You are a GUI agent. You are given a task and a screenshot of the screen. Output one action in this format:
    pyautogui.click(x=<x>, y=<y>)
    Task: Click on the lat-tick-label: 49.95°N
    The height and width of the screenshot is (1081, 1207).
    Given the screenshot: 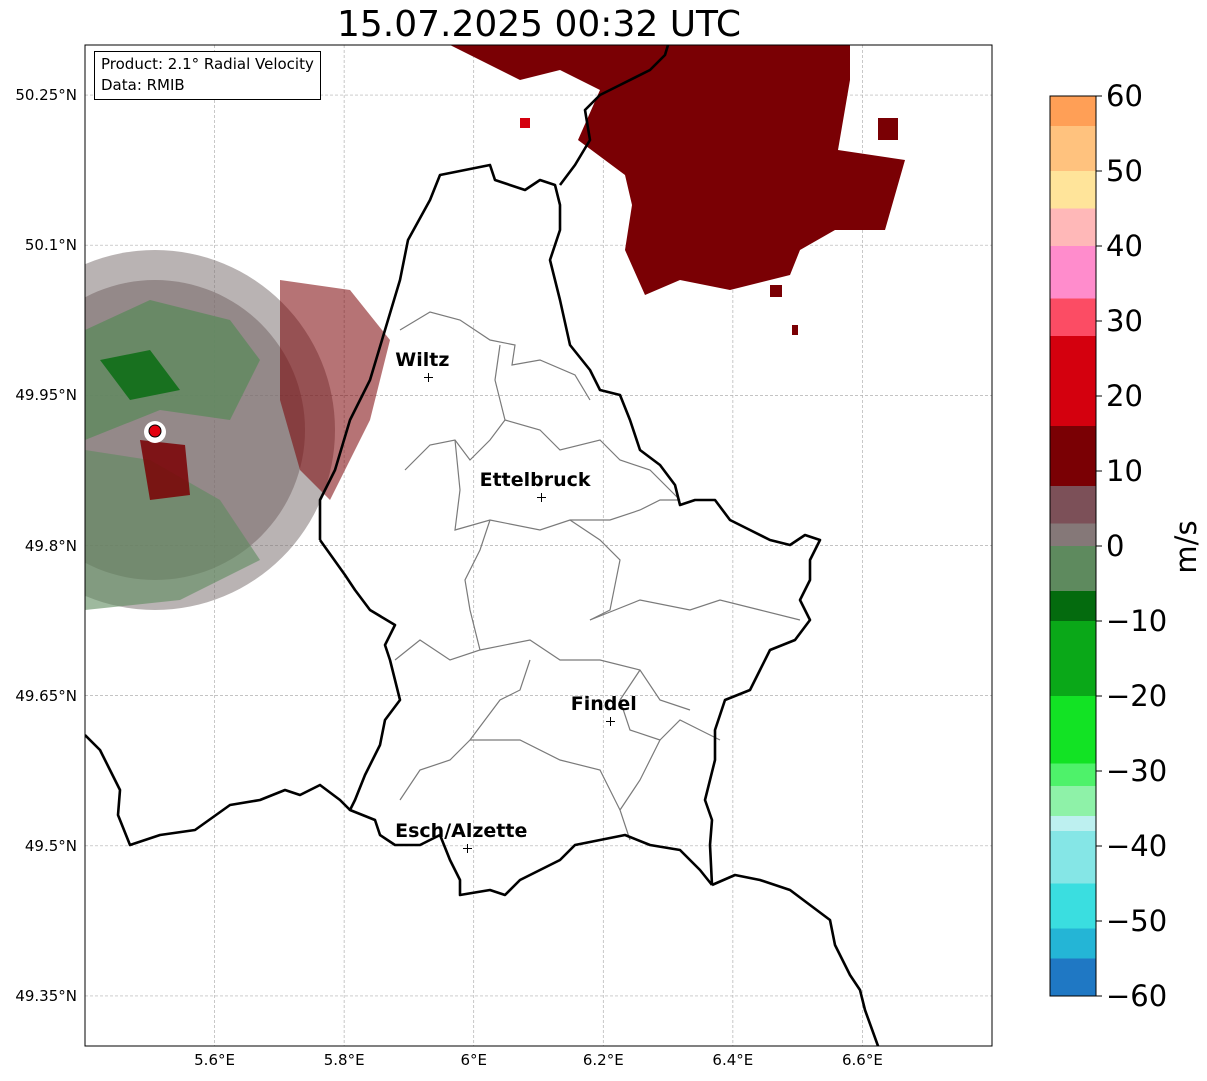 What is the action you would take?
    pyautogui.click(x=46, y=395)
    